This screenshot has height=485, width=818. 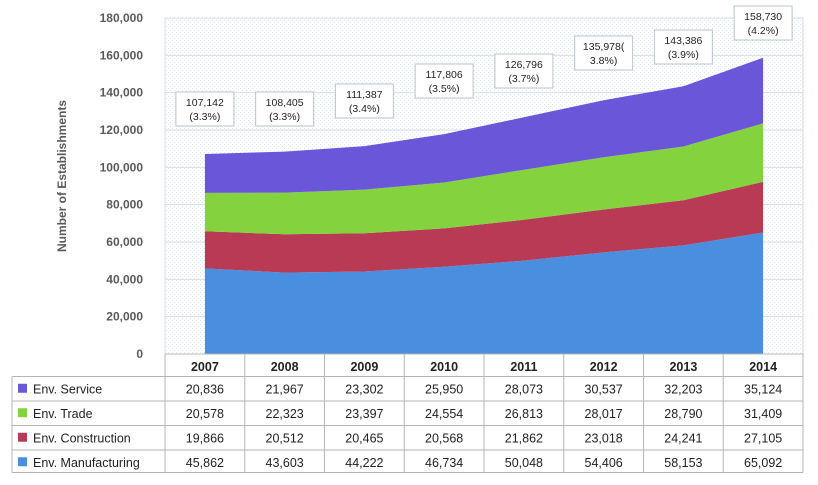 I want to click on share-label: (3.7%), so click(x=523, y=79).